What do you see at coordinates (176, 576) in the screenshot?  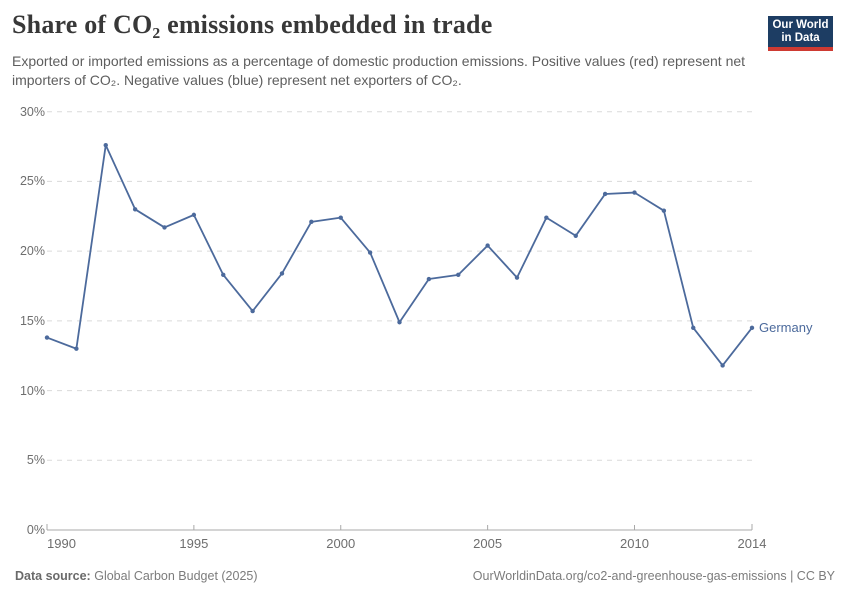 I see `data-source-value: Global Carbon Budget (2025)` at bounding box center [176, 576].